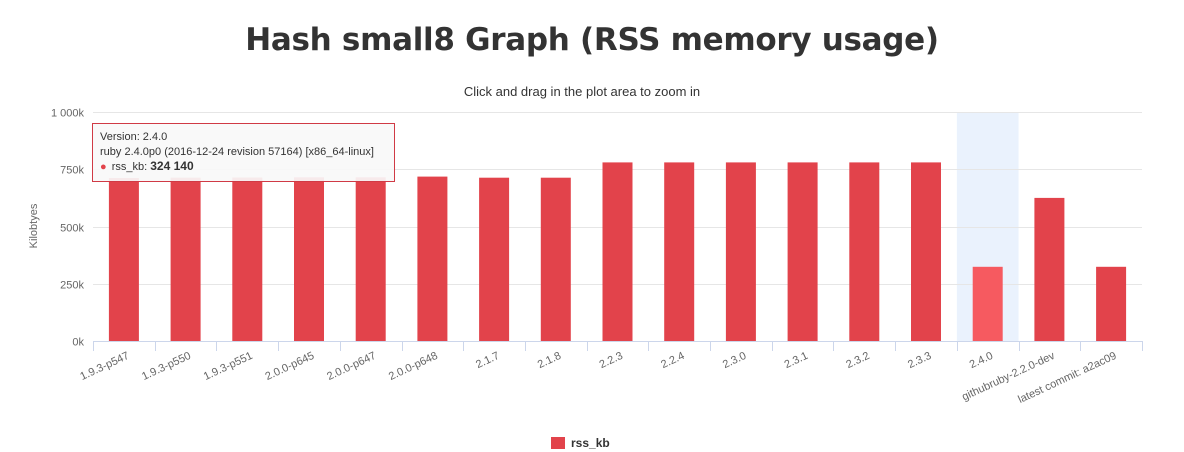 The image size is (1184, 452). I want to click on x-tick-label: 2.3.0, so click(734, 360).